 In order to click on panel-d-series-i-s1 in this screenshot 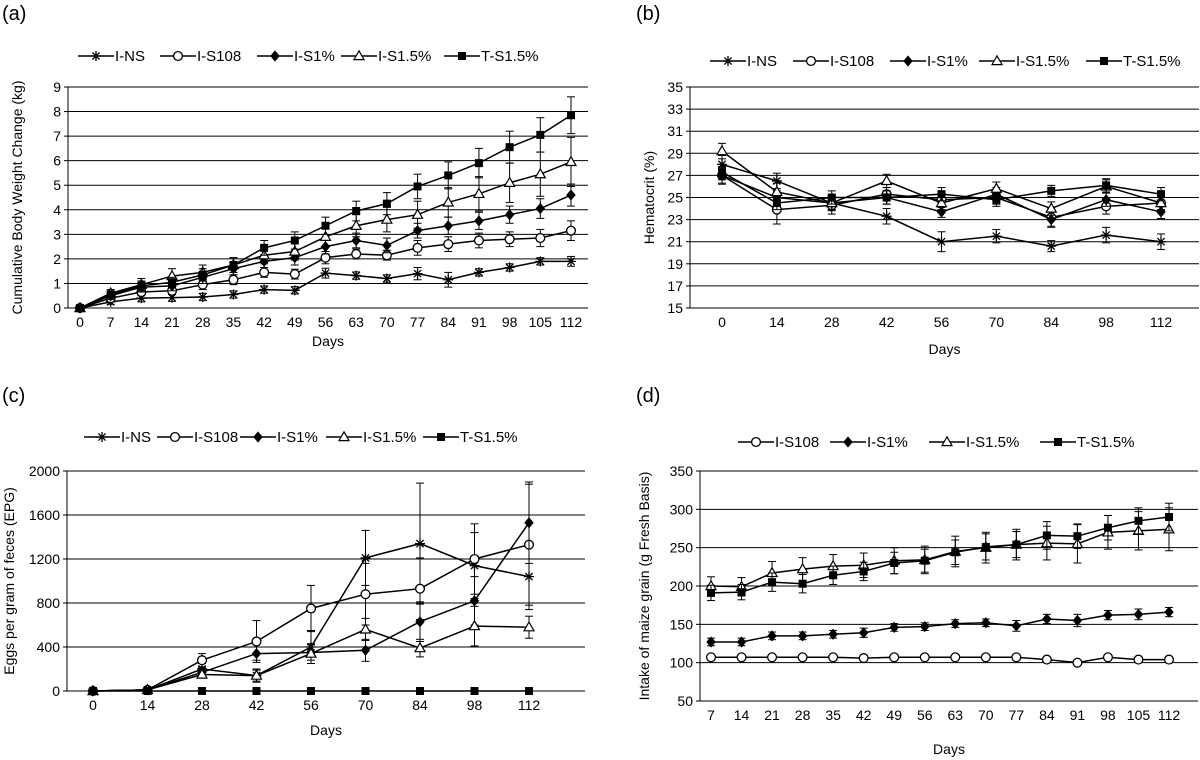, I will do `click(940, 627)`.